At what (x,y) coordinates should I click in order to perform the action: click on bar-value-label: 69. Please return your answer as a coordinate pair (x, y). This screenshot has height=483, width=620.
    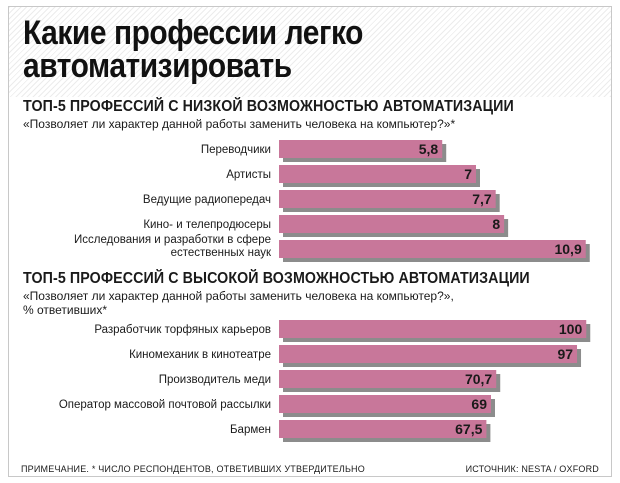
    Looking at the image, I should click on (479, 404).